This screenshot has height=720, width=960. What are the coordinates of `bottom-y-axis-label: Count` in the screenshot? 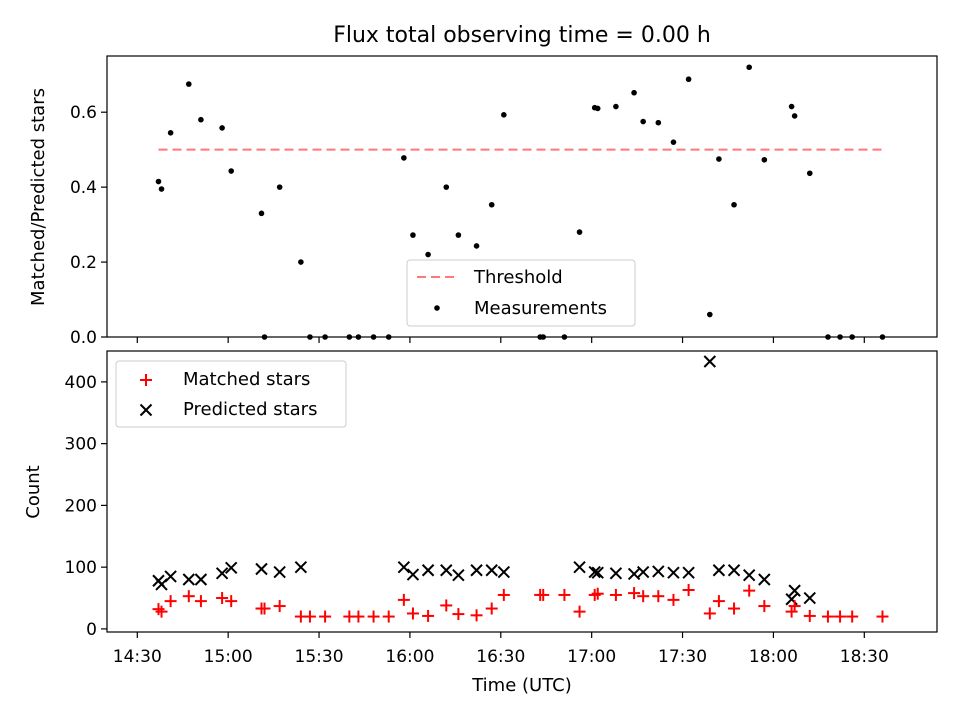 It's located at (33, 491).